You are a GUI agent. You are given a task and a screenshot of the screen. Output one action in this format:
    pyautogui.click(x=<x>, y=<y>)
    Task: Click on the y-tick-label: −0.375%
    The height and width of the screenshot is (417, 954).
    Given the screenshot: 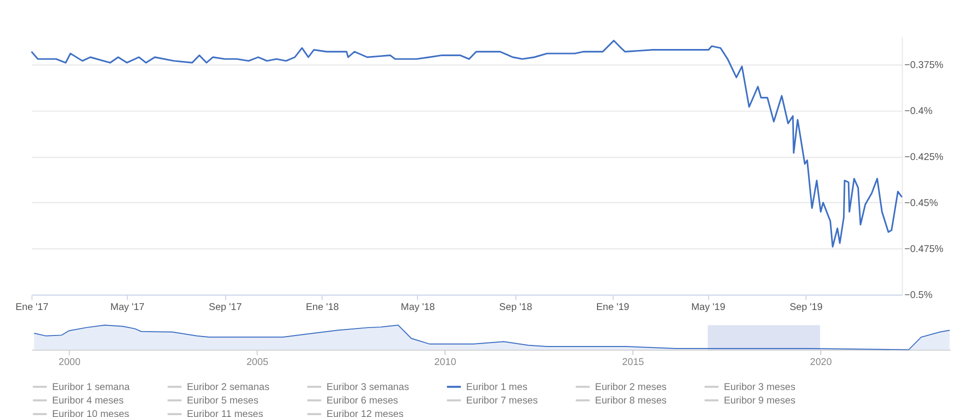 What is the action you would take?
    pyautogui.click(x=924, y=65)
    